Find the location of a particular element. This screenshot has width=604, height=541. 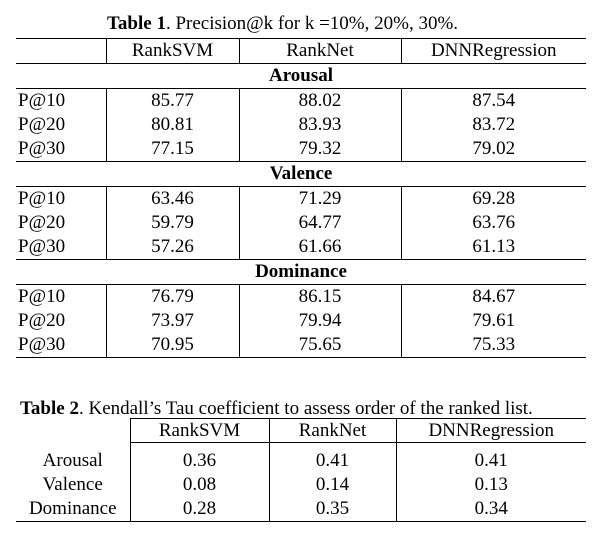

cell: 61.66 is located at coordinates (320, 247).